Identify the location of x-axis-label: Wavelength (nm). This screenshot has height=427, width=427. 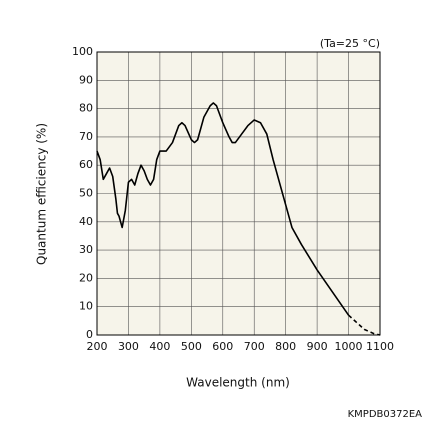
(238, 383).